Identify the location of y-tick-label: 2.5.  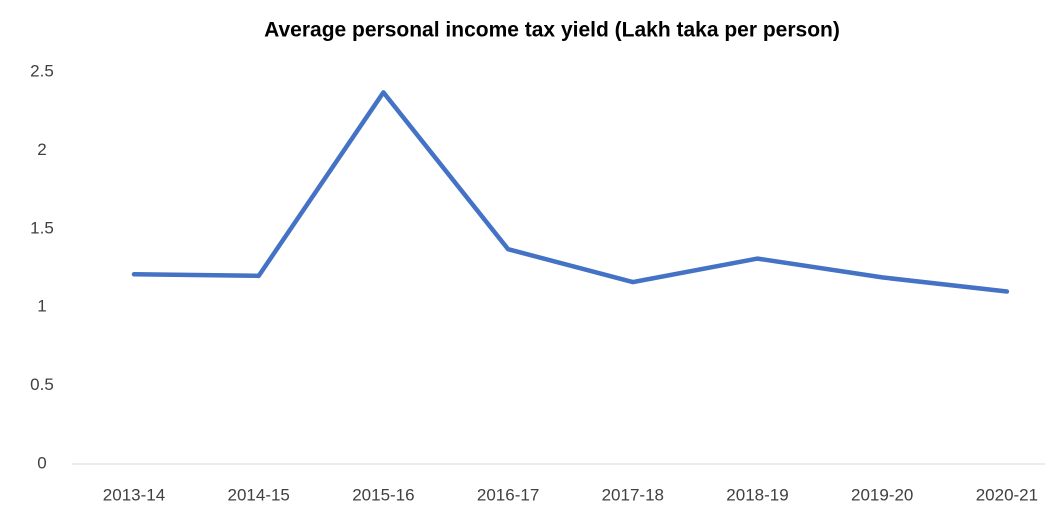
(42, 70).